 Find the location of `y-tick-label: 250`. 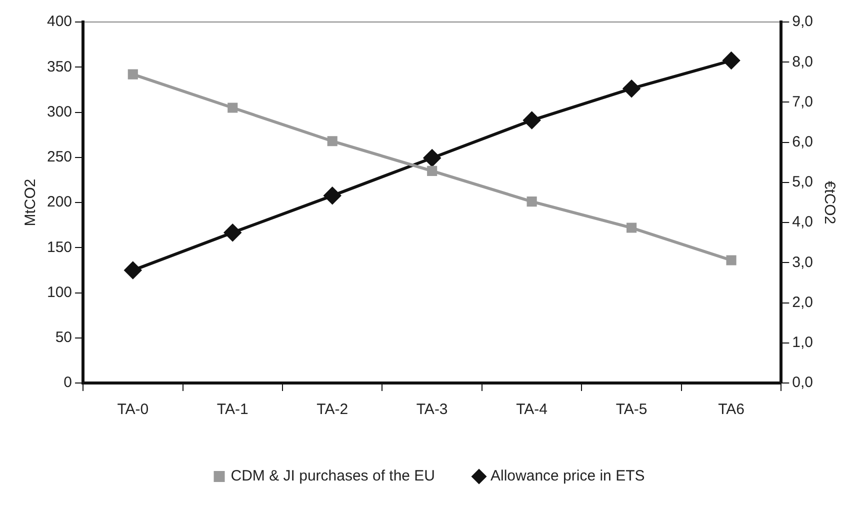

y-tick-label: 250 is located at coordinates (59, 157).